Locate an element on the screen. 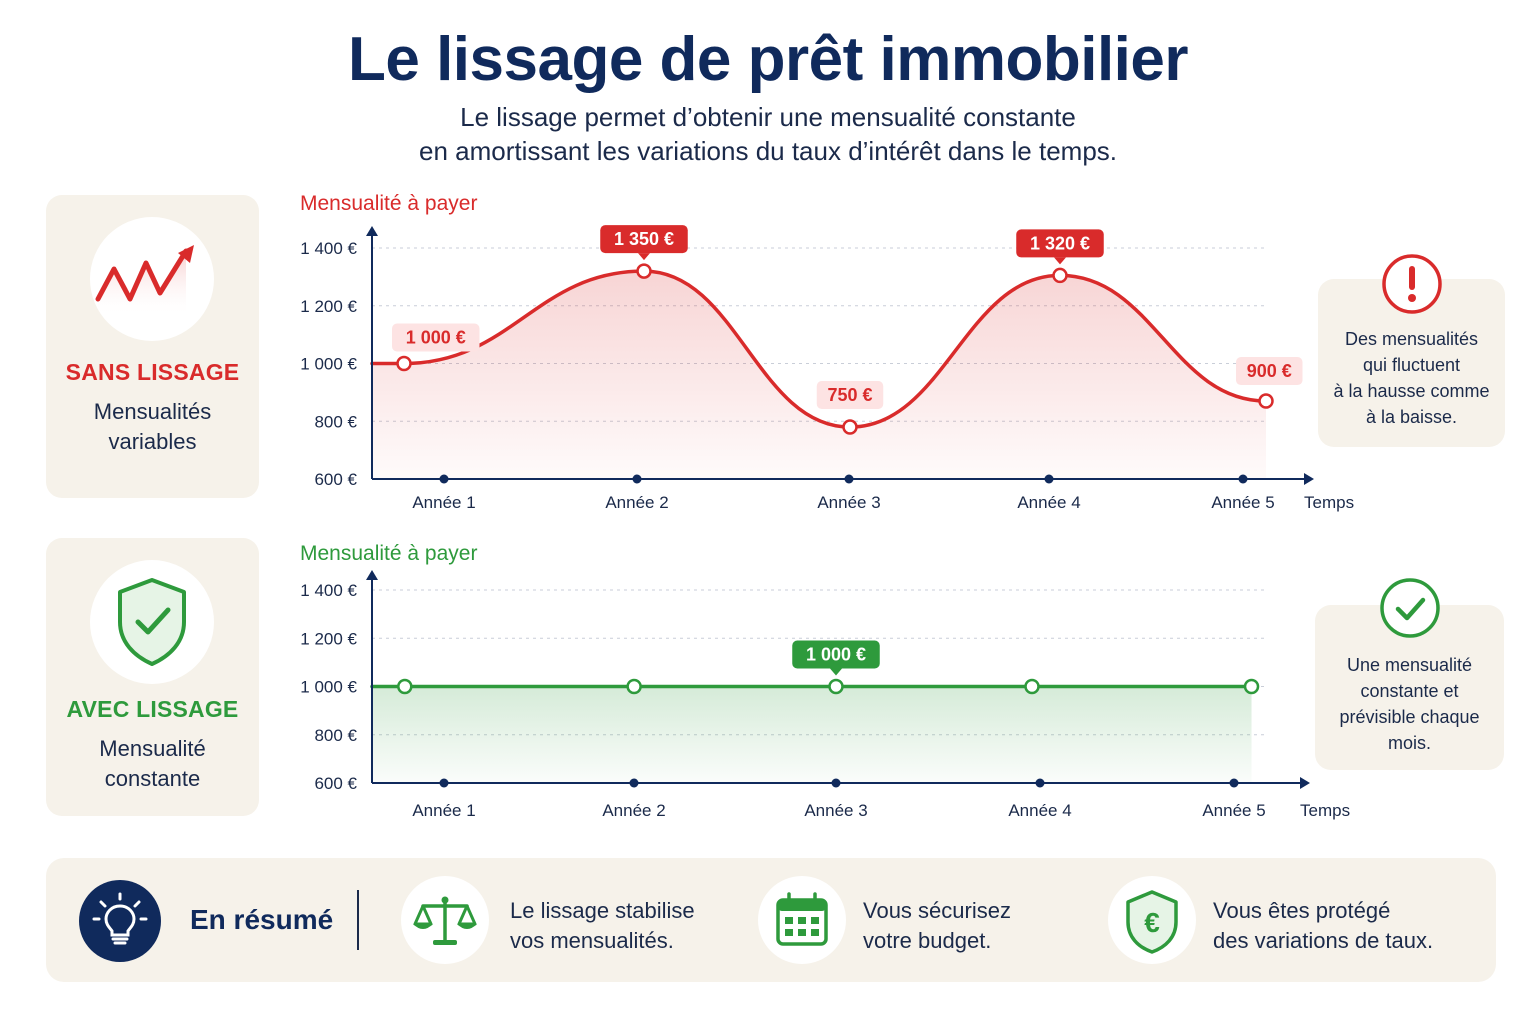 This screenshot has height=1024, width=1536. data-label: 900 € is located at coordinates (1269, 371).